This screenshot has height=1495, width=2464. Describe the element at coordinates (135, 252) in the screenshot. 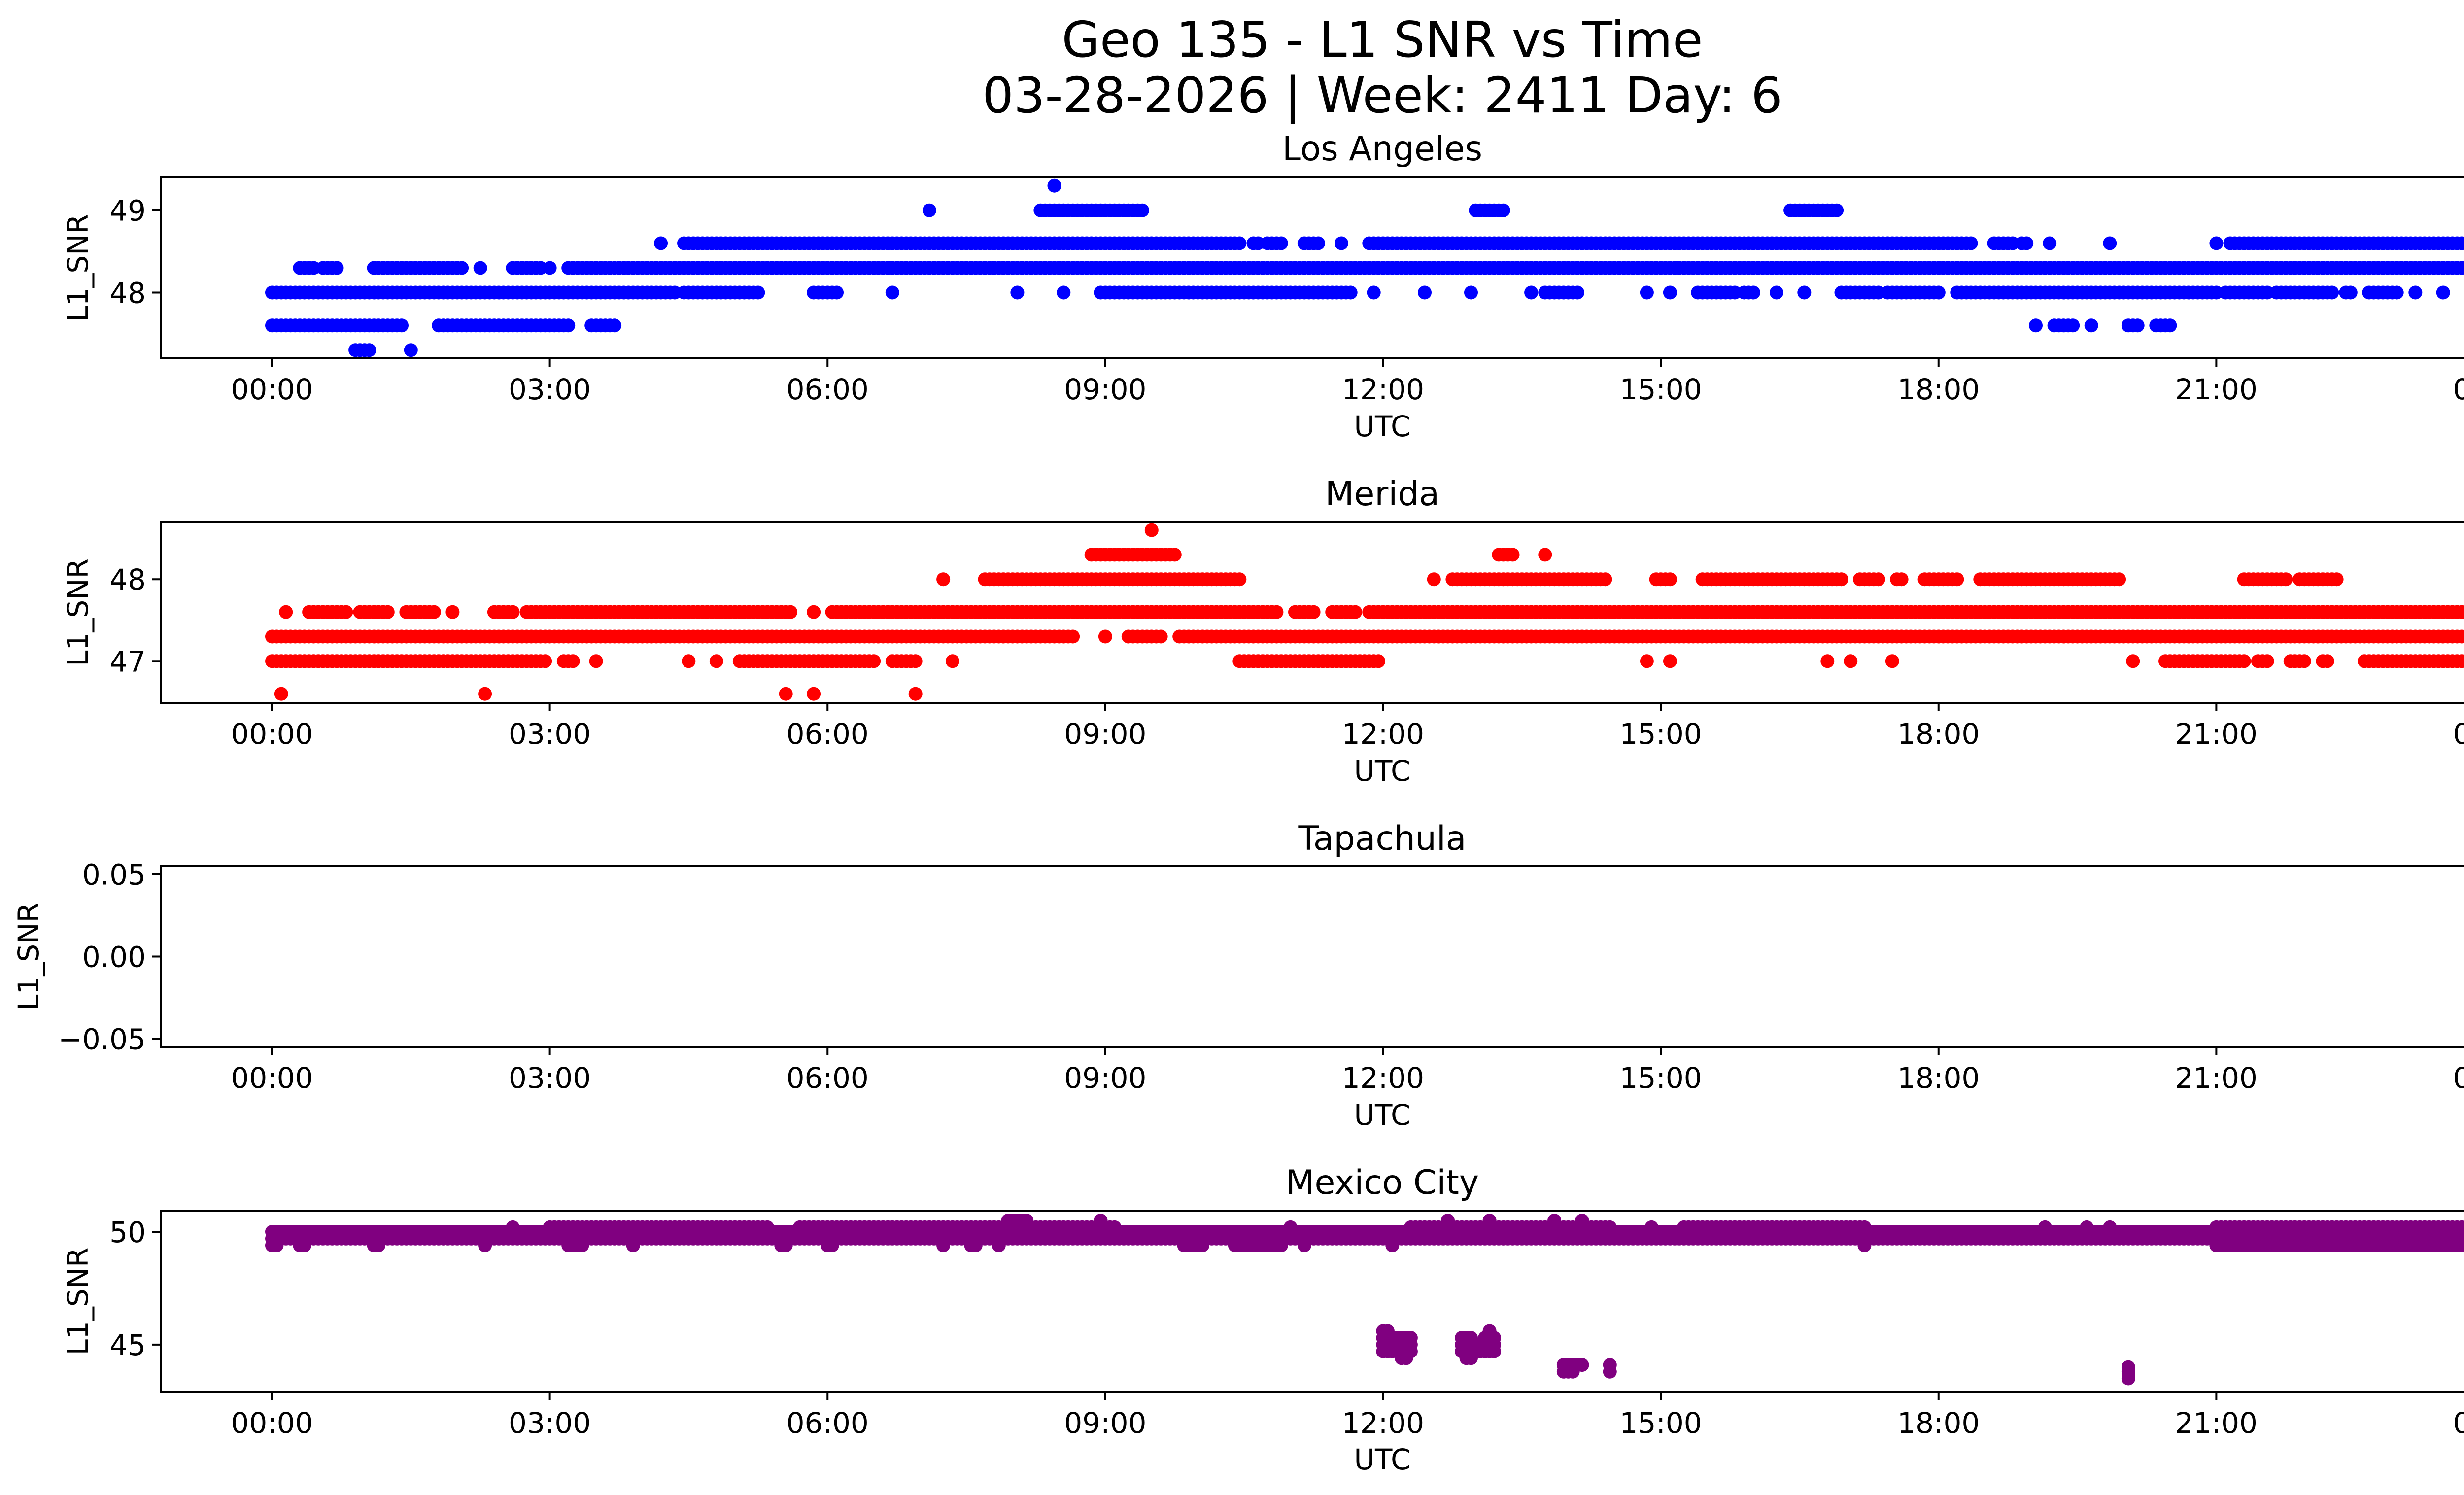

I see `y-ticks: 48 49` at that location.